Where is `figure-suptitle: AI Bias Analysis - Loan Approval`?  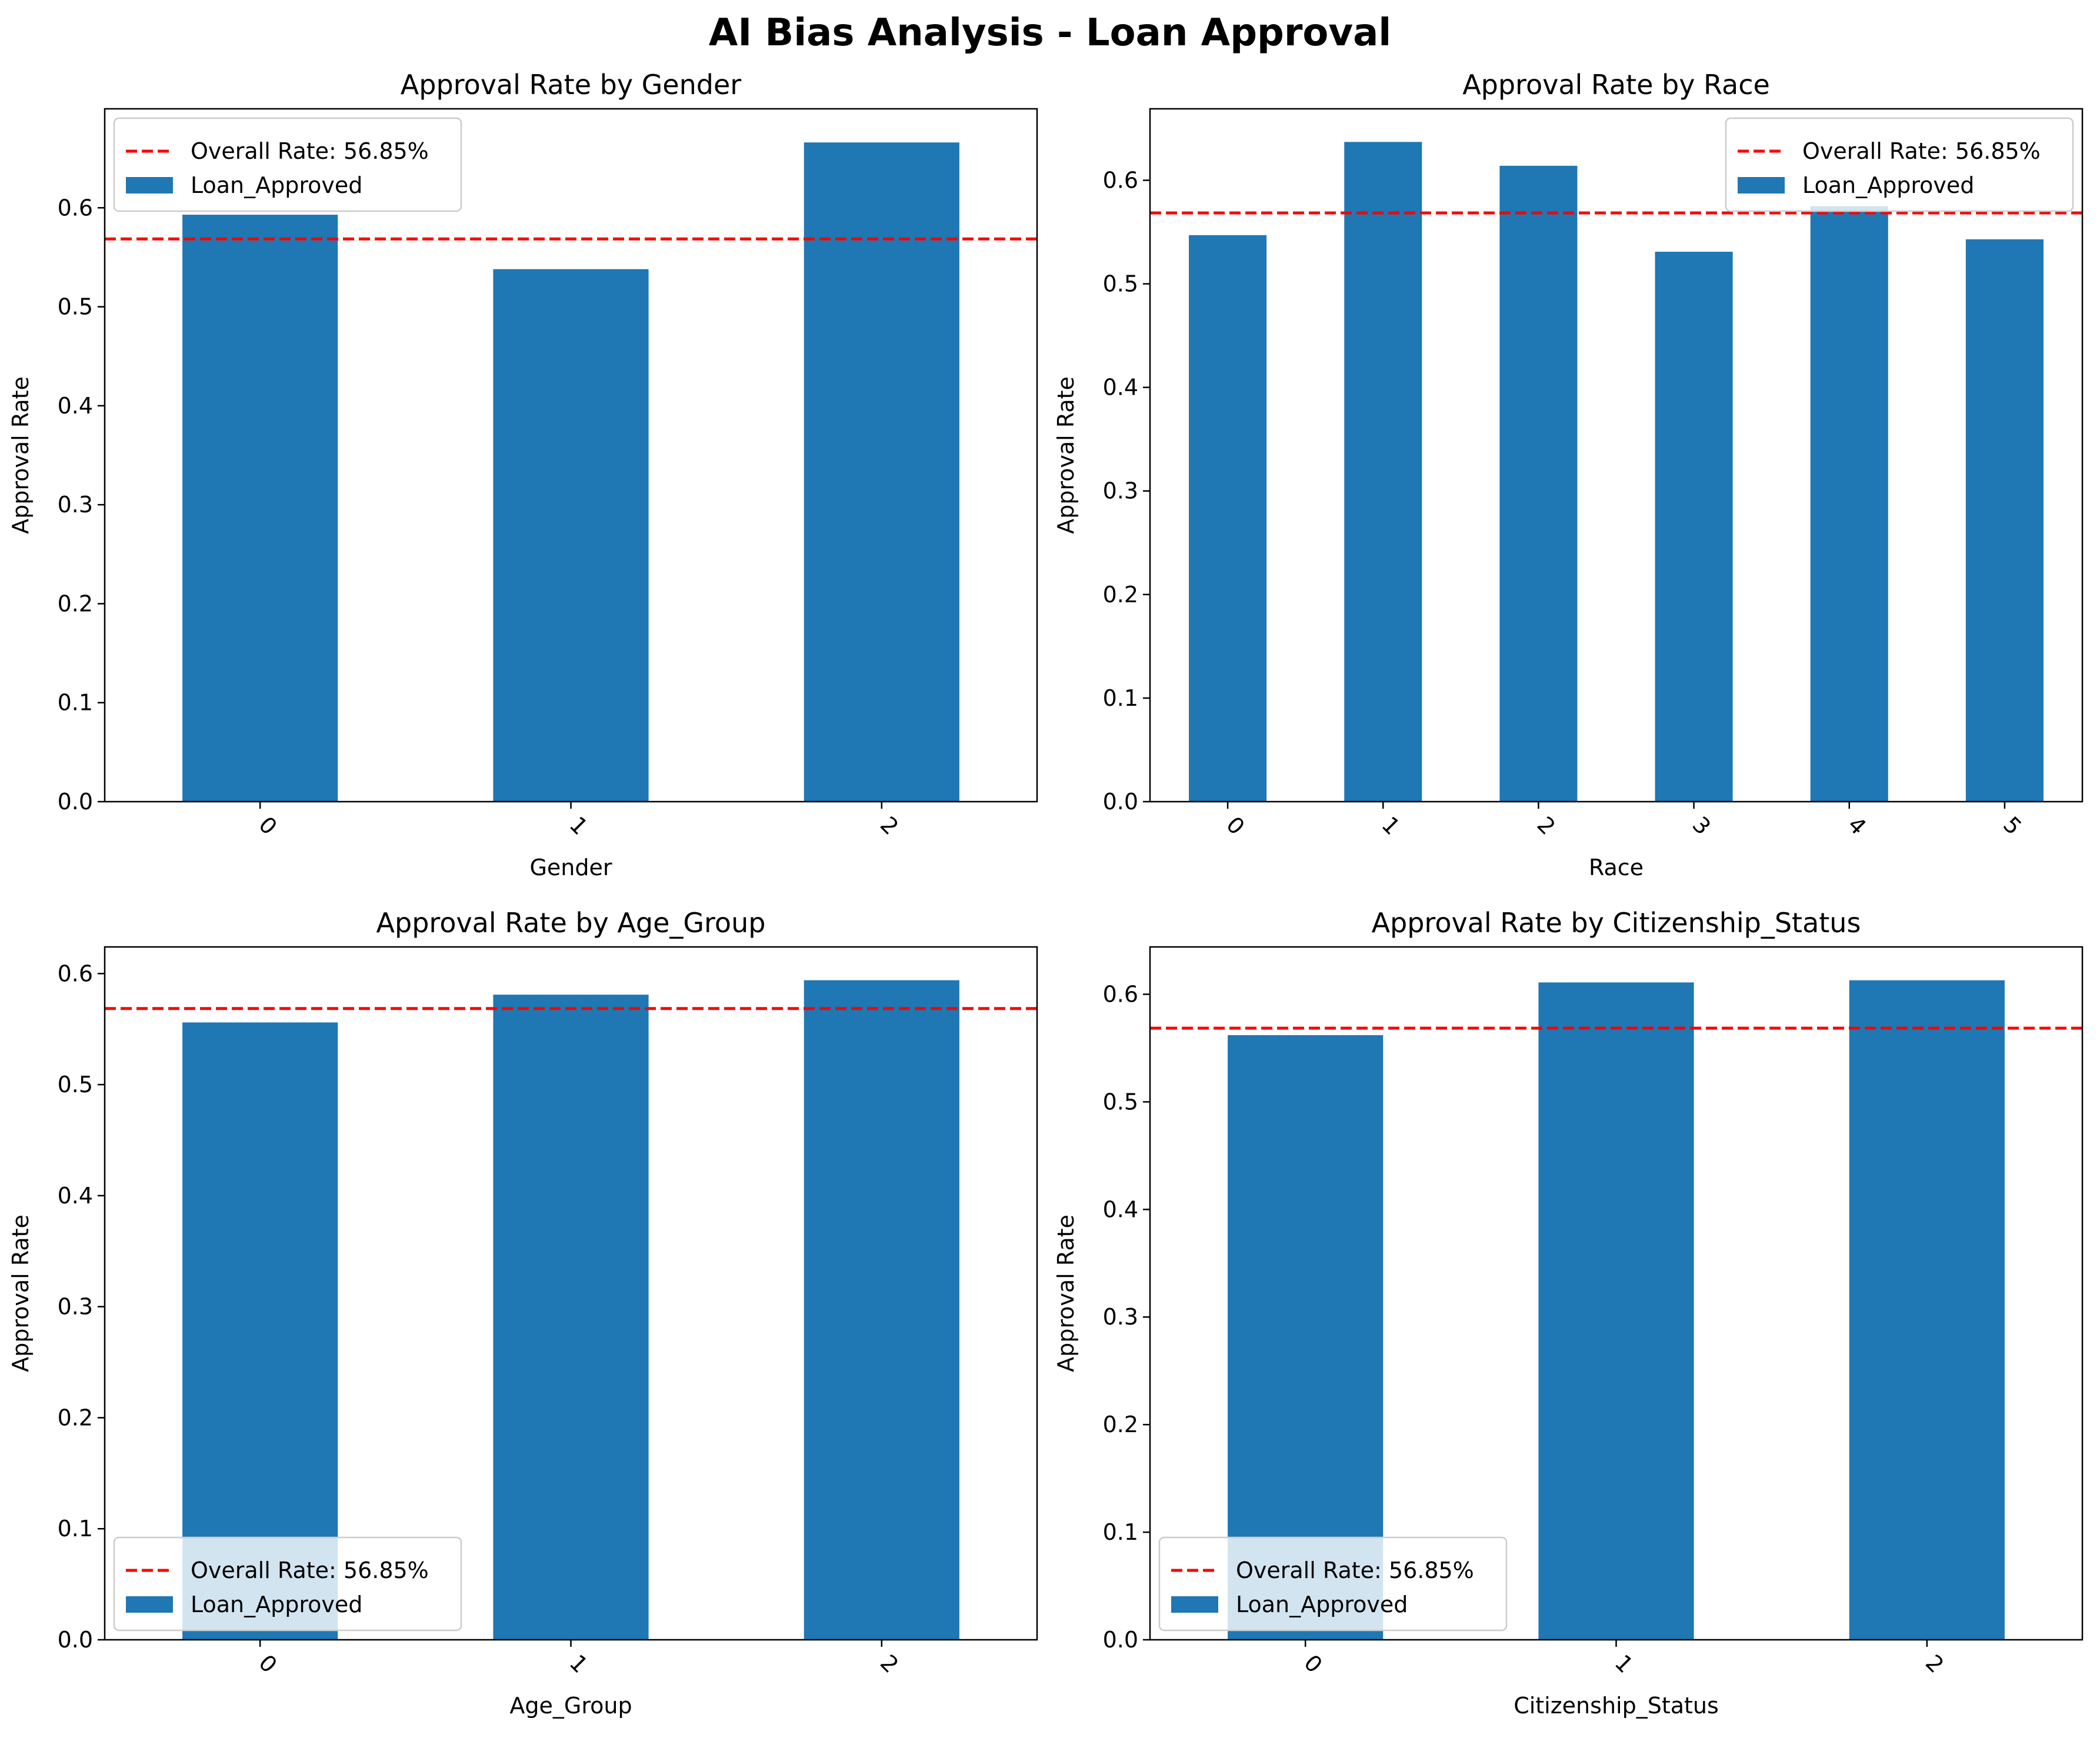 figure-suptitle: AI Bias Analysis - Loan Approval is located at coordinates (1050, 33).